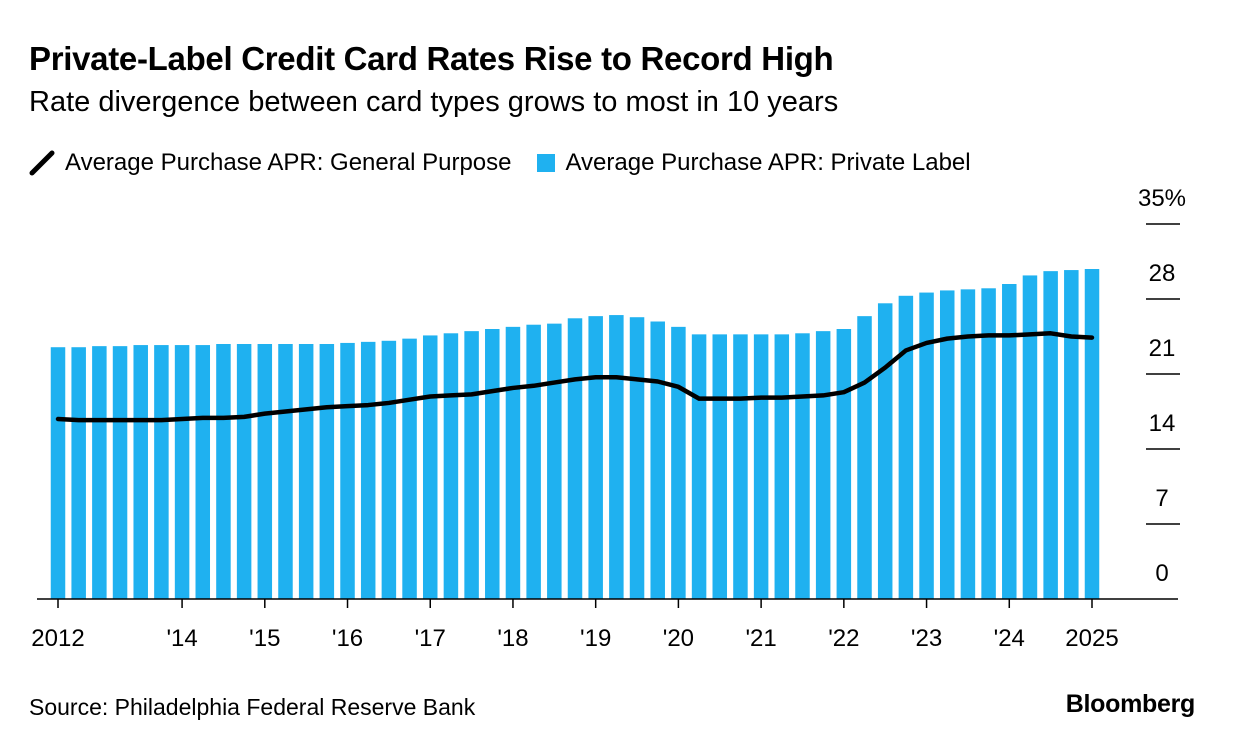  I want to click on x-tick-label: '14, so click(181, 638).